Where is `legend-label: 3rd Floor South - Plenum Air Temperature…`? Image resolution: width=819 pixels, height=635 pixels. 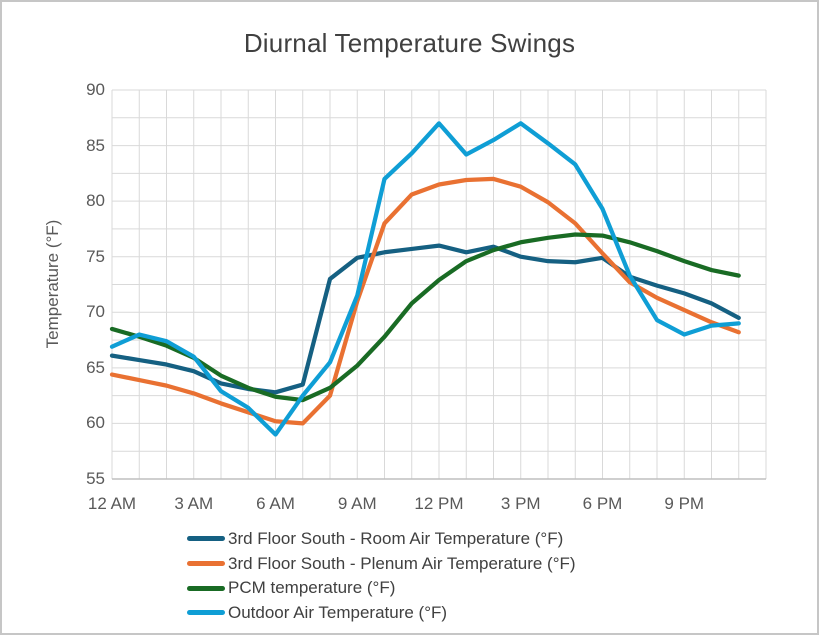
legend-label: 3rd Floor South - Plenum Air Temperature… is located at coordinates (402, 563).